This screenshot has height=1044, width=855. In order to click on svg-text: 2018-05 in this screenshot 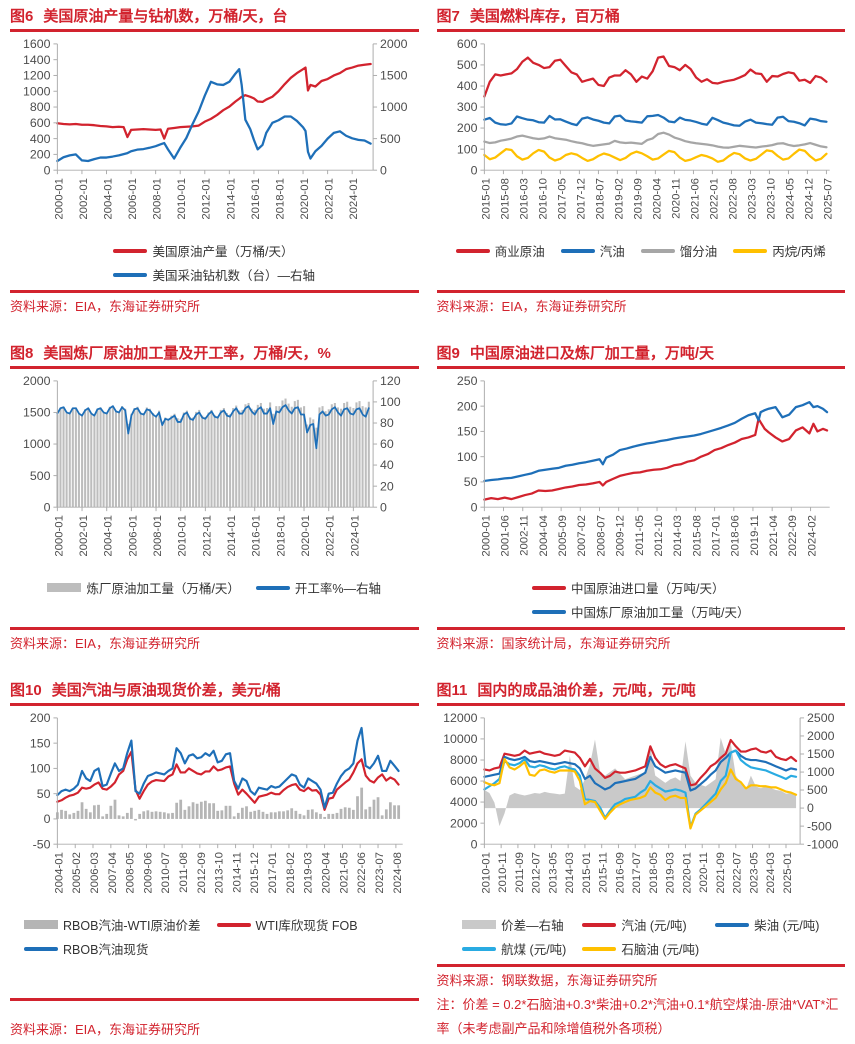, I will do `click(653, 873)`.